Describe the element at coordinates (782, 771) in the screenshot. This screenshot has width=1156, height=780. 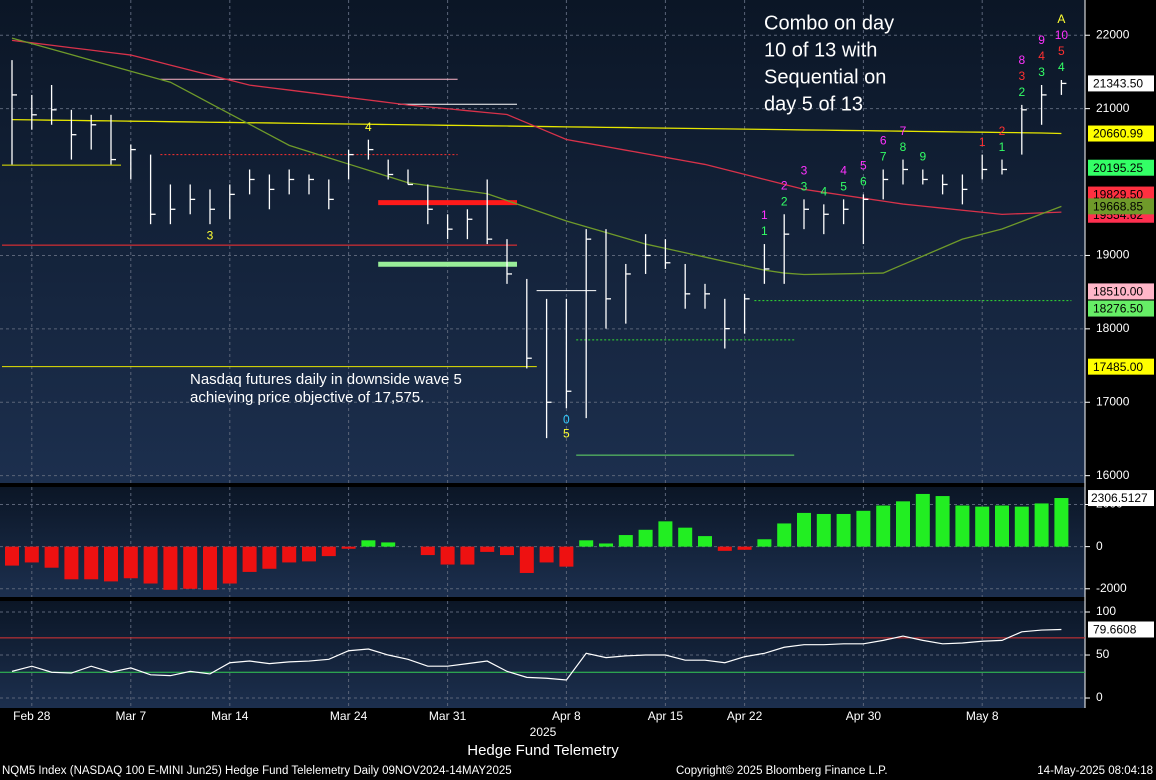
I see `footer-center: Copyright© 2025 Bloomberg Finance L.P.` at that location.